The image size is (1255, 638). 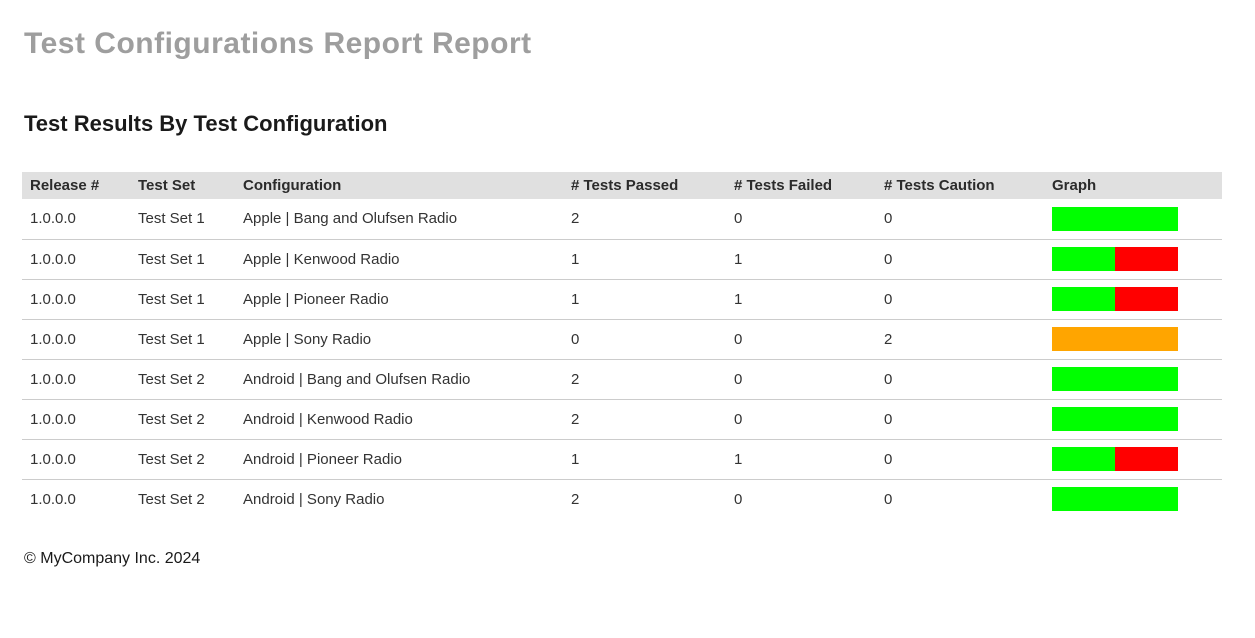 I want to click on col-header-test-set: Test Set, so click(x=182, y=185).